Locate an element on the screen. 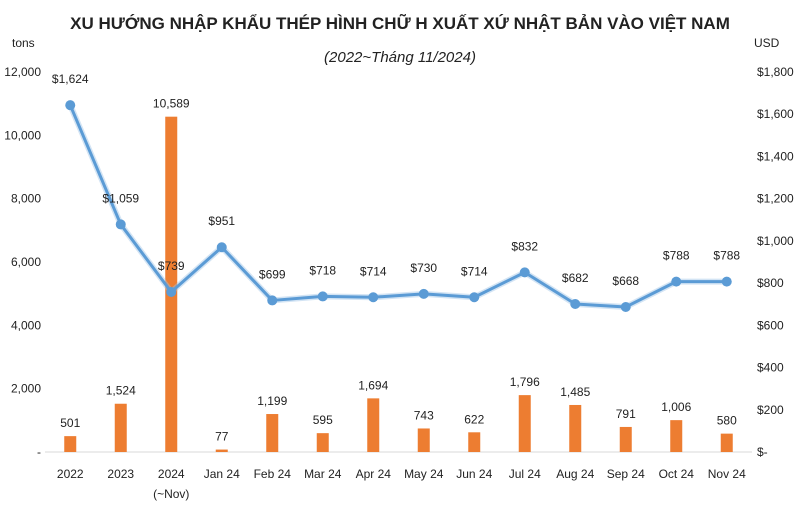 The image size is (800, 532). left-axis-ticks: - 2,000 4,000 6,000 8,000 10,000 12,000 is located at coordinates (22, 262).